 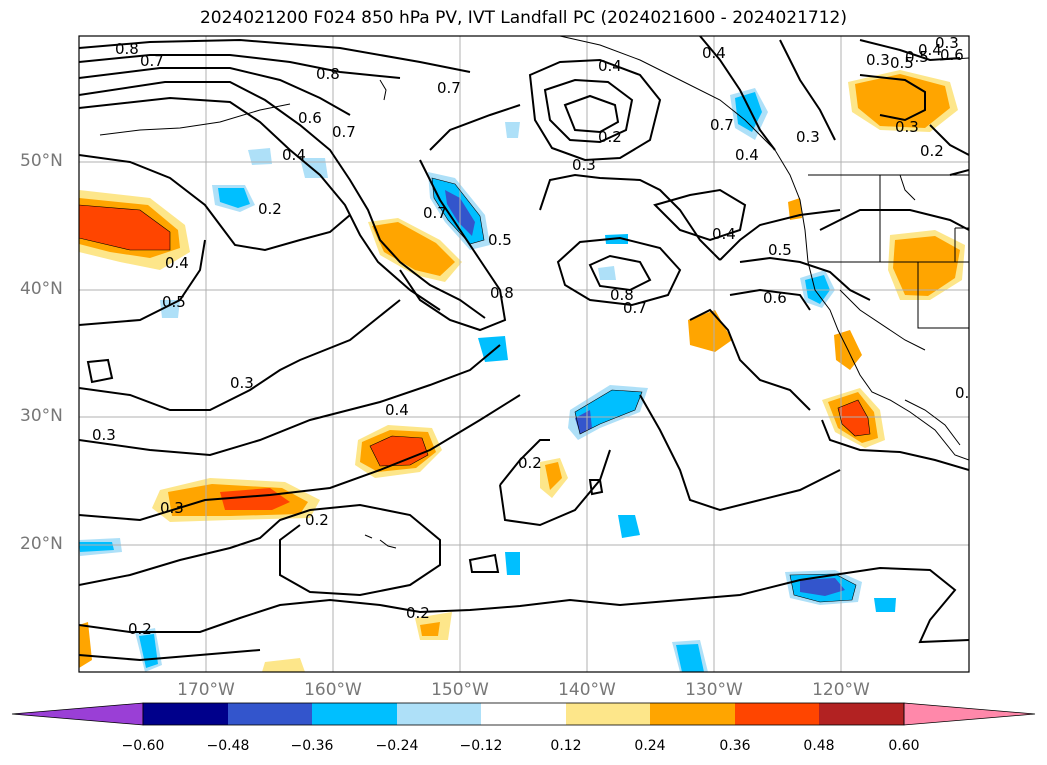 What do you see at coordinates (333, 690) in the screenshot?
I see `lon-label-160w: 160°W` at bounding box center [333, 690].